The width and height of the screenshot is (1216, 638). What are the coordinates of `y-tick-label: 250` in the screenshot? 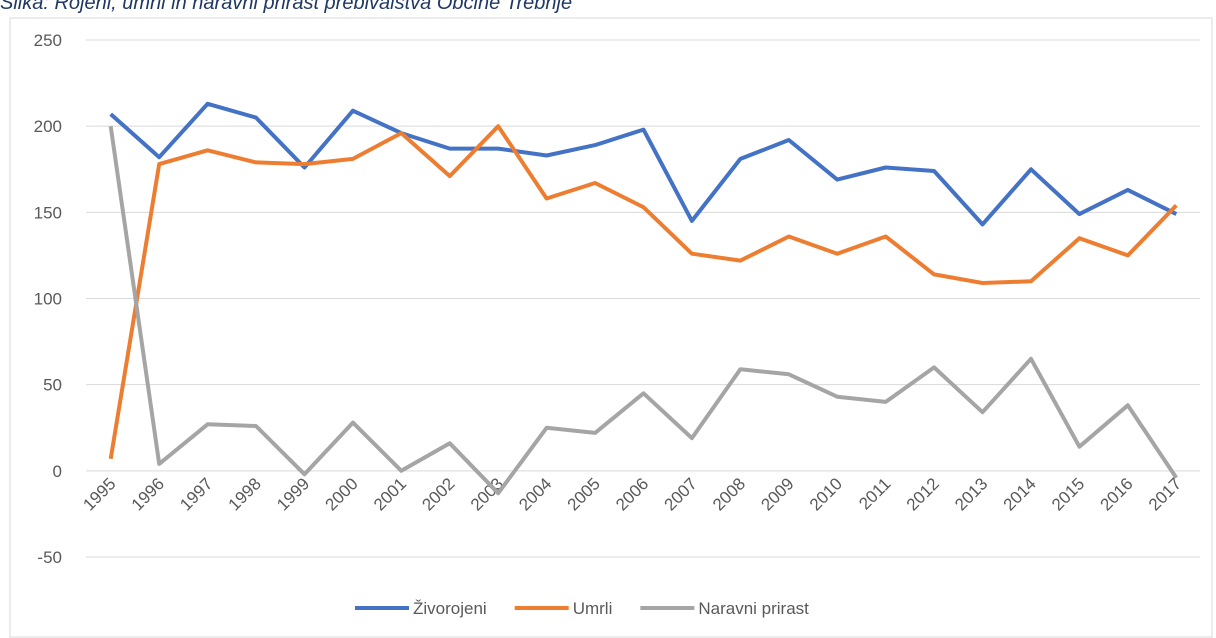 It's located at (48, 40).